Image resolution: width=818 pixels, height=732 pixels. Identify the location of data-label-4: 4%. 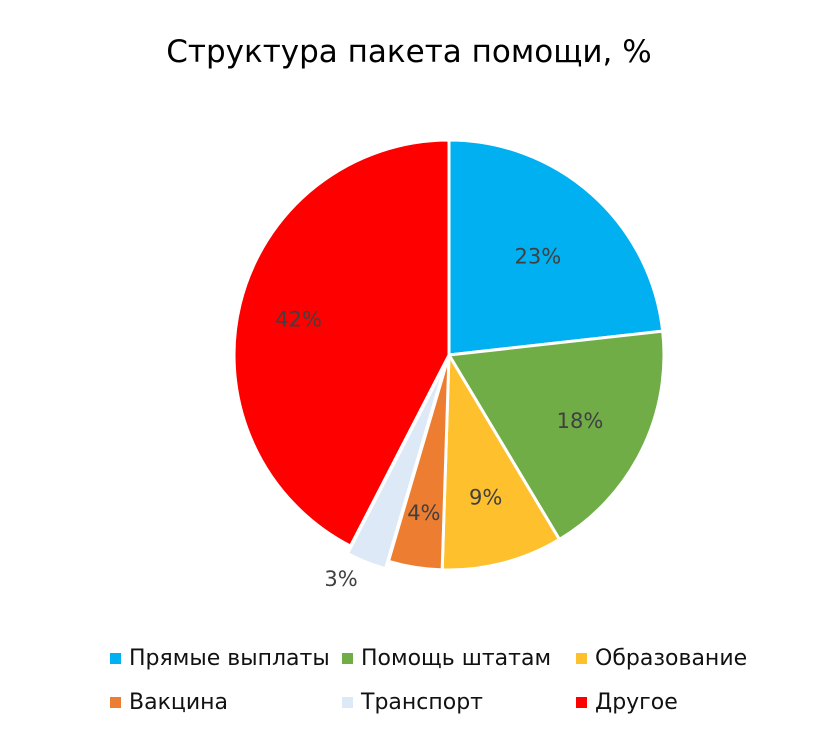
(423, 513).